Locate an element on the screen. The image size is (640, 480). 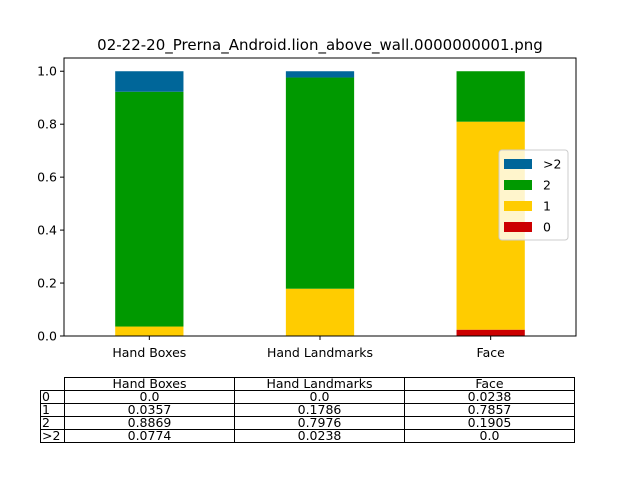
x-tick-label: Hand Boxes is located at coordinates (149, 352).